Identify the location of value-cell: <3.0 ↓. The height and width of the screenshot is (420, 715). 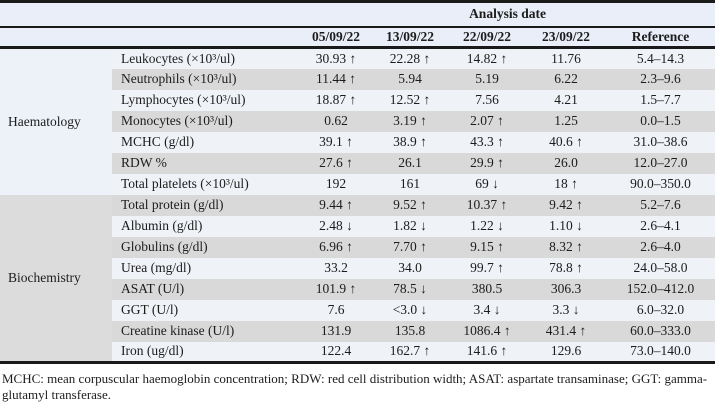
(410, 309).